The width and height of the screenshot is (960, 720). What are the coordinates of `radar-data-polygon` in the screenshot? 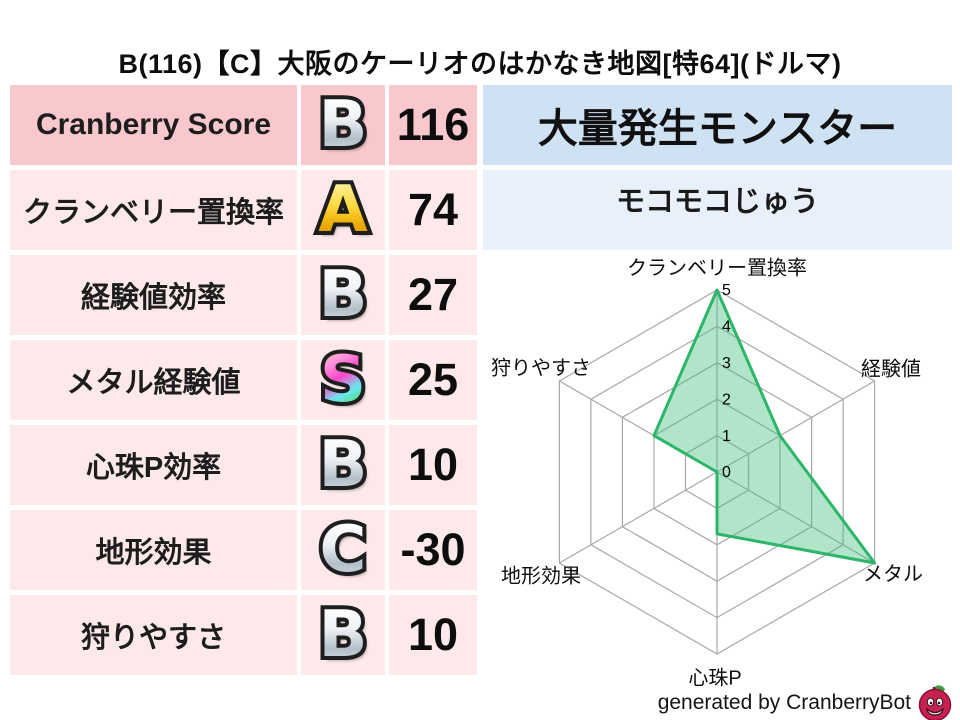 It's located at (764, 426).